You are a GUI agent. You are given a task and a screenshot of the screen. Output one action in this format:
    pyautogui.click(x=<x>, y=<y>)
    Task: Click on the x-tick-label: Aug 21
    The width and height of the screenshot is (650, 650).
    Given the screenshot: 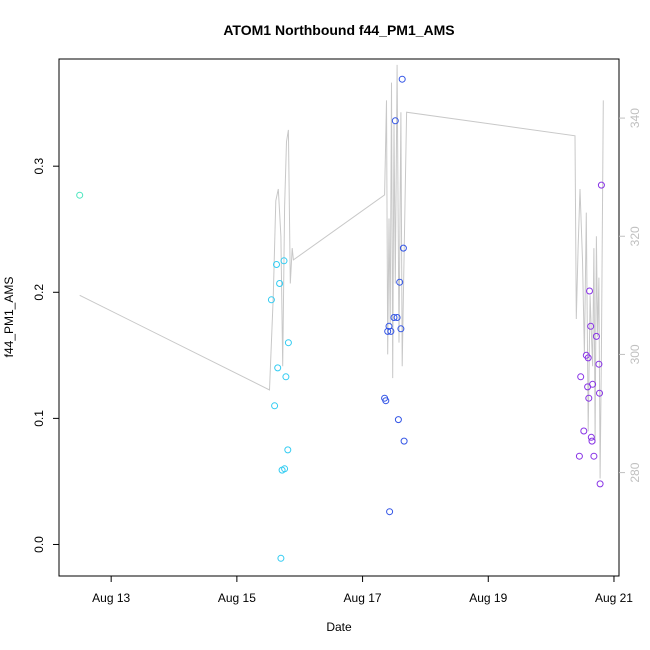 What is the action you would take?
    pyautogui.click(x=614, y=598)
    